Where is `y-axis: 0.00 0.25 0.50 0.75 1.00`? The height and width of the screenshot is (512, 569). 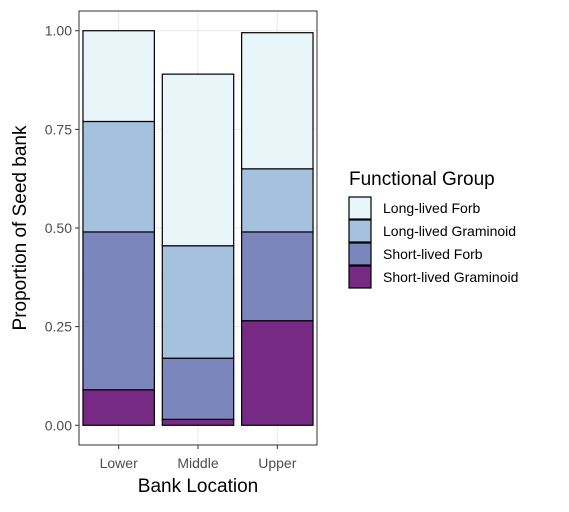 y-axis: 0.00 0.25 0.50 0.75 1.00 is located at coordinates (62, 228).